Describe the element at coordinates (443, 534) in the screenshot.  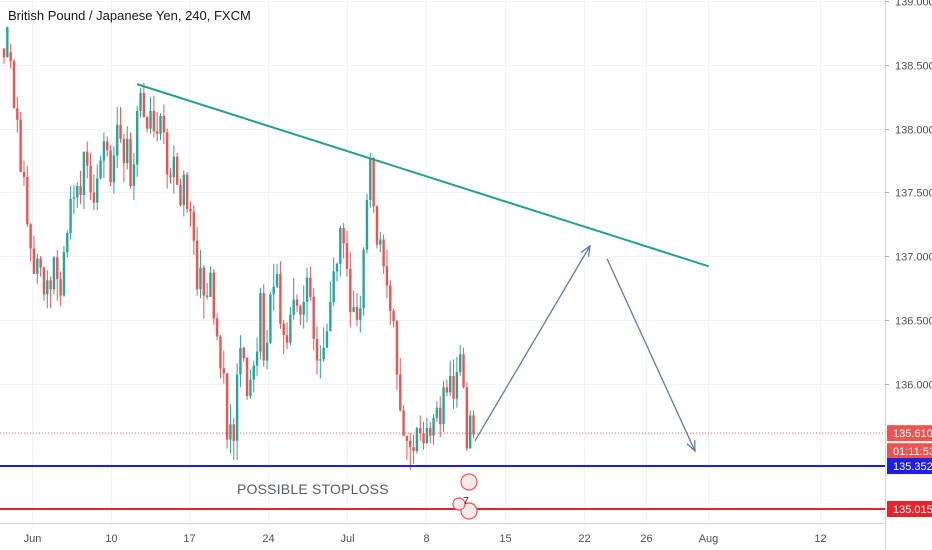
I see `time-axis: Jun 10 17 24 Jul 8 15 22 26 Aug 12` at that location.